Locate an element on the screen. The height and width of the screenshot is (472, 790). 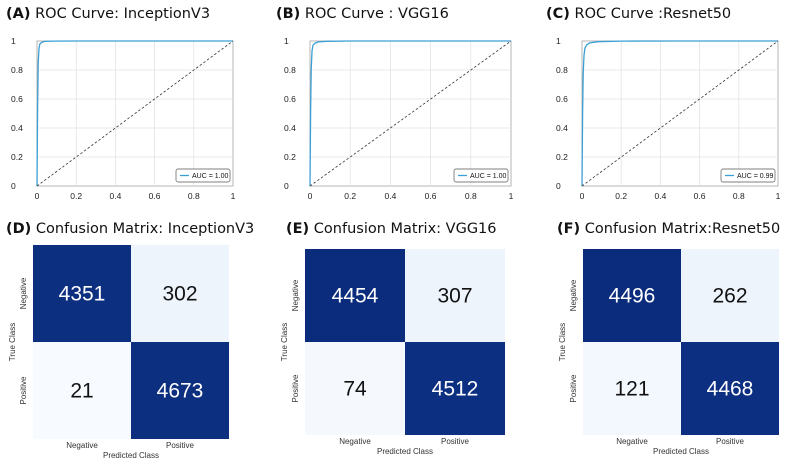
roc-chart-a: 0 0.2 0.4 0.6 0.8 1 0 0.2 0.4 0.6 0.8 1 AUC = 1.00 is located at coordinates (123, 118).